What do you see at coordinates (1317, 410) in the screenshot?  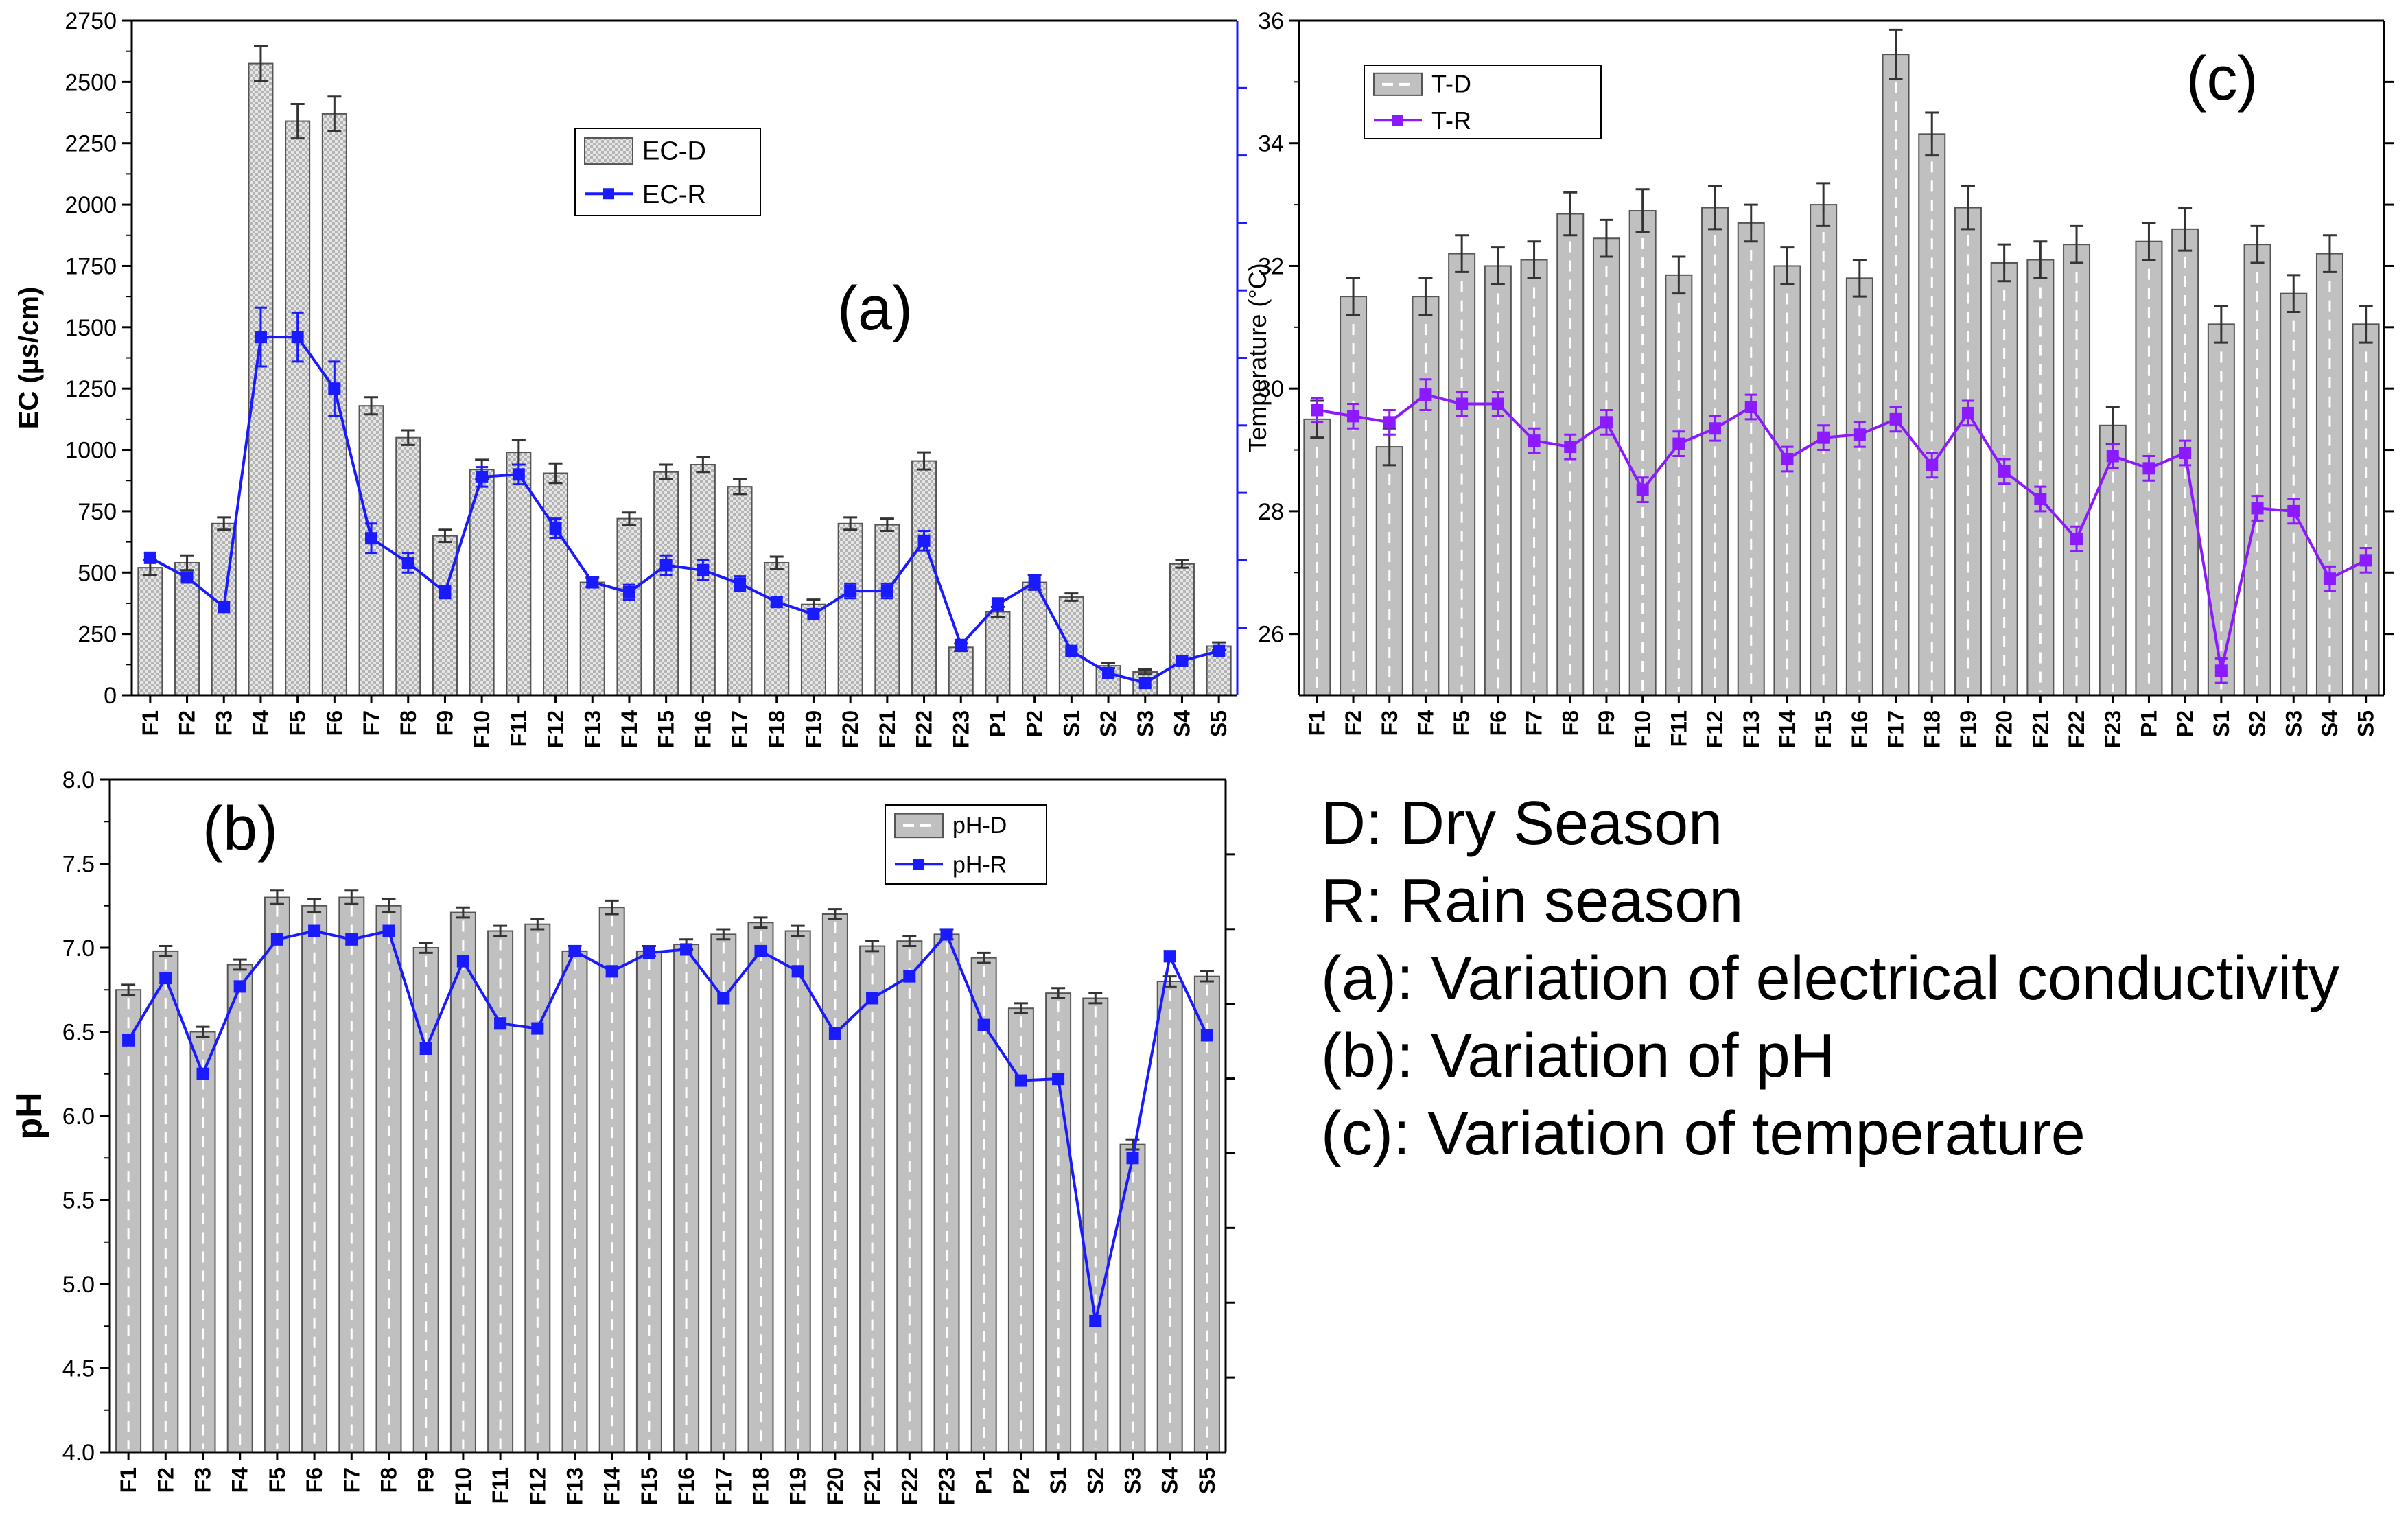 I see `line-point-F1` at bounding box center [1317, 410].